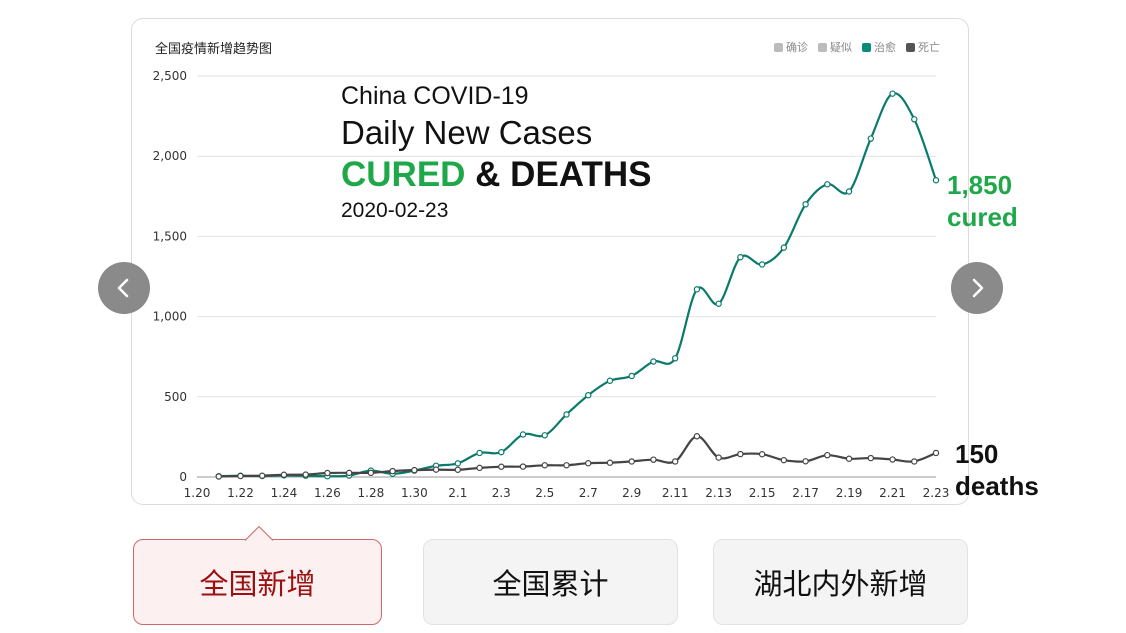 This screenshot has height=633, width=1126. I want to click on chevron-right-icon, so click(978, 288).